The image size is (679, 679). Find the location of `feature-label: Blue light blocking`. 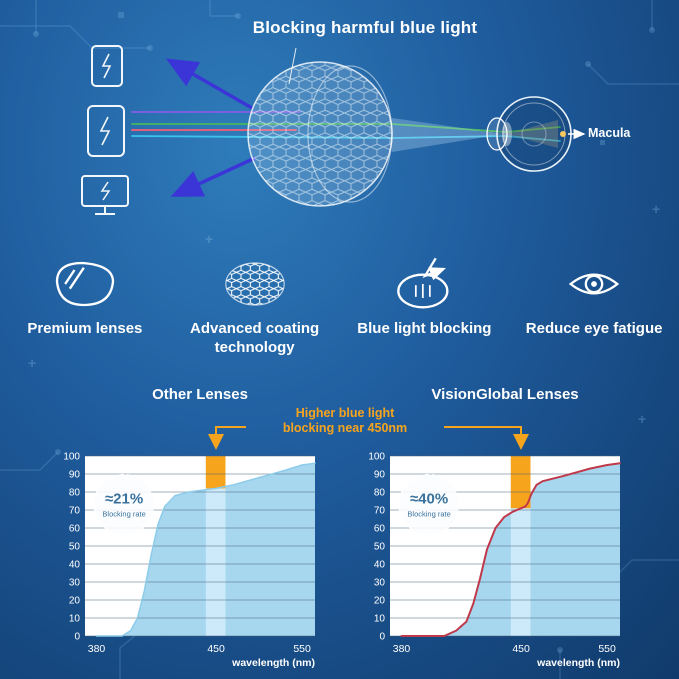

feature-label: Blue light blocking is located at coordinates (424, 328).